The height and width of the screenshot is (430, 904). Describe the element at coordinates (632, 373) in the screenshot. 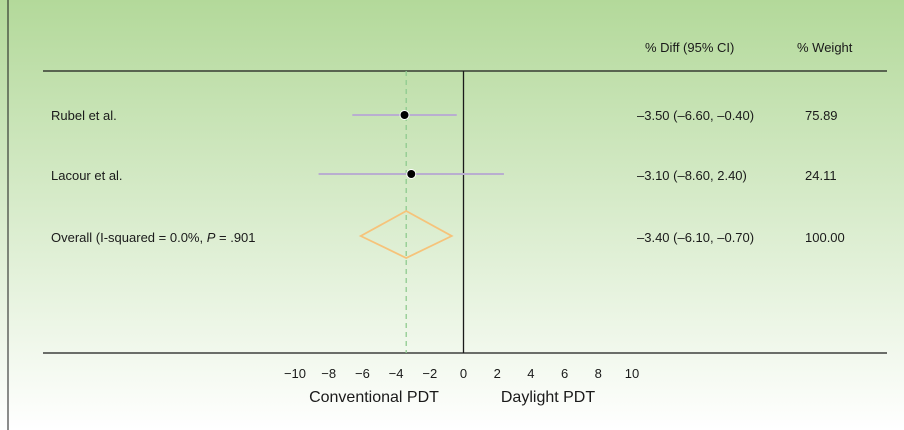

I see `x-tick-label-10: 10` at that location.